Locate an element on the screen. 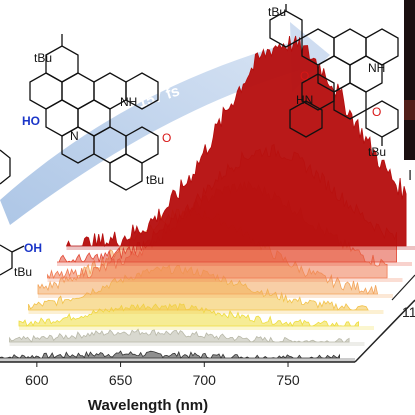  left-ho: HO is located at coordinates (31, 121).